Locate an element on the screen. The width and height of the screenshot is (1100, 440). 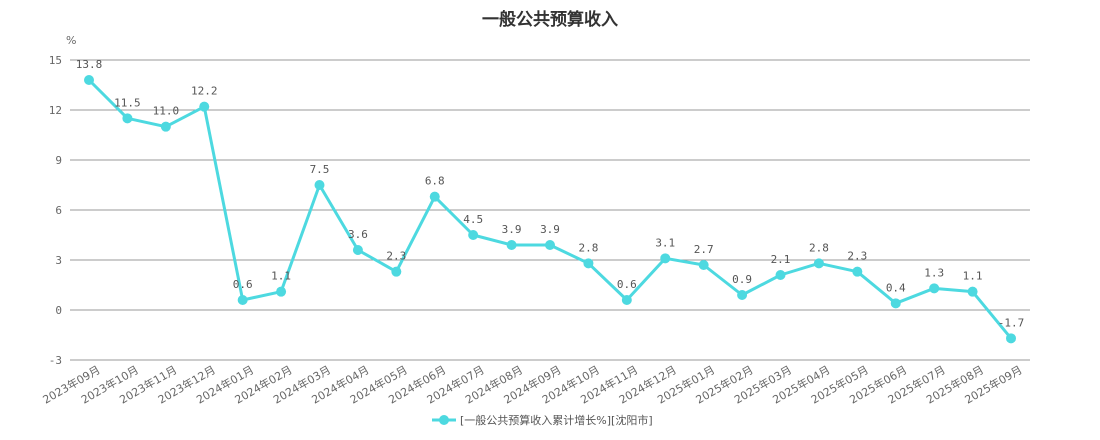
data-label: 4.5 is located at coordinates (473, 219).